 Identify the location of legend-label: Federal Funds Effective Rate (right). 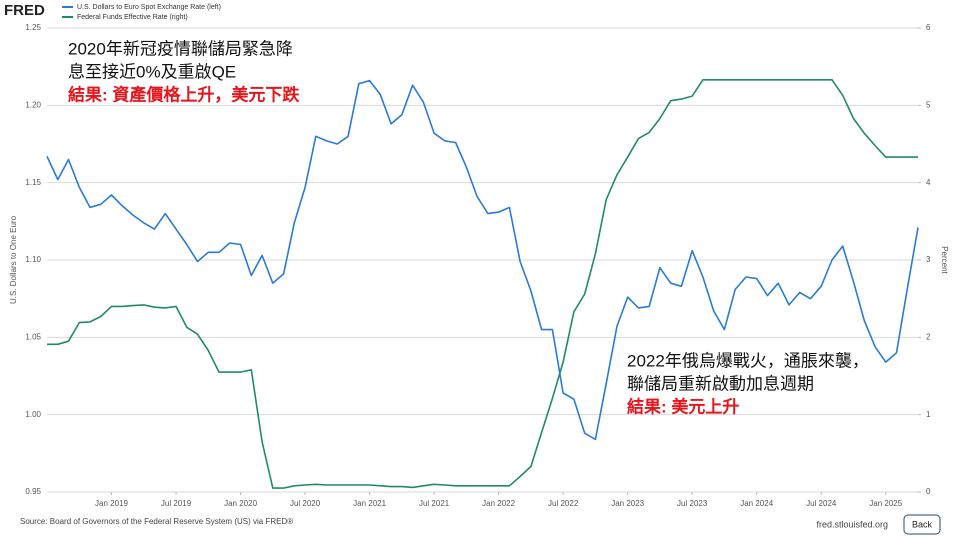
(132, 17).